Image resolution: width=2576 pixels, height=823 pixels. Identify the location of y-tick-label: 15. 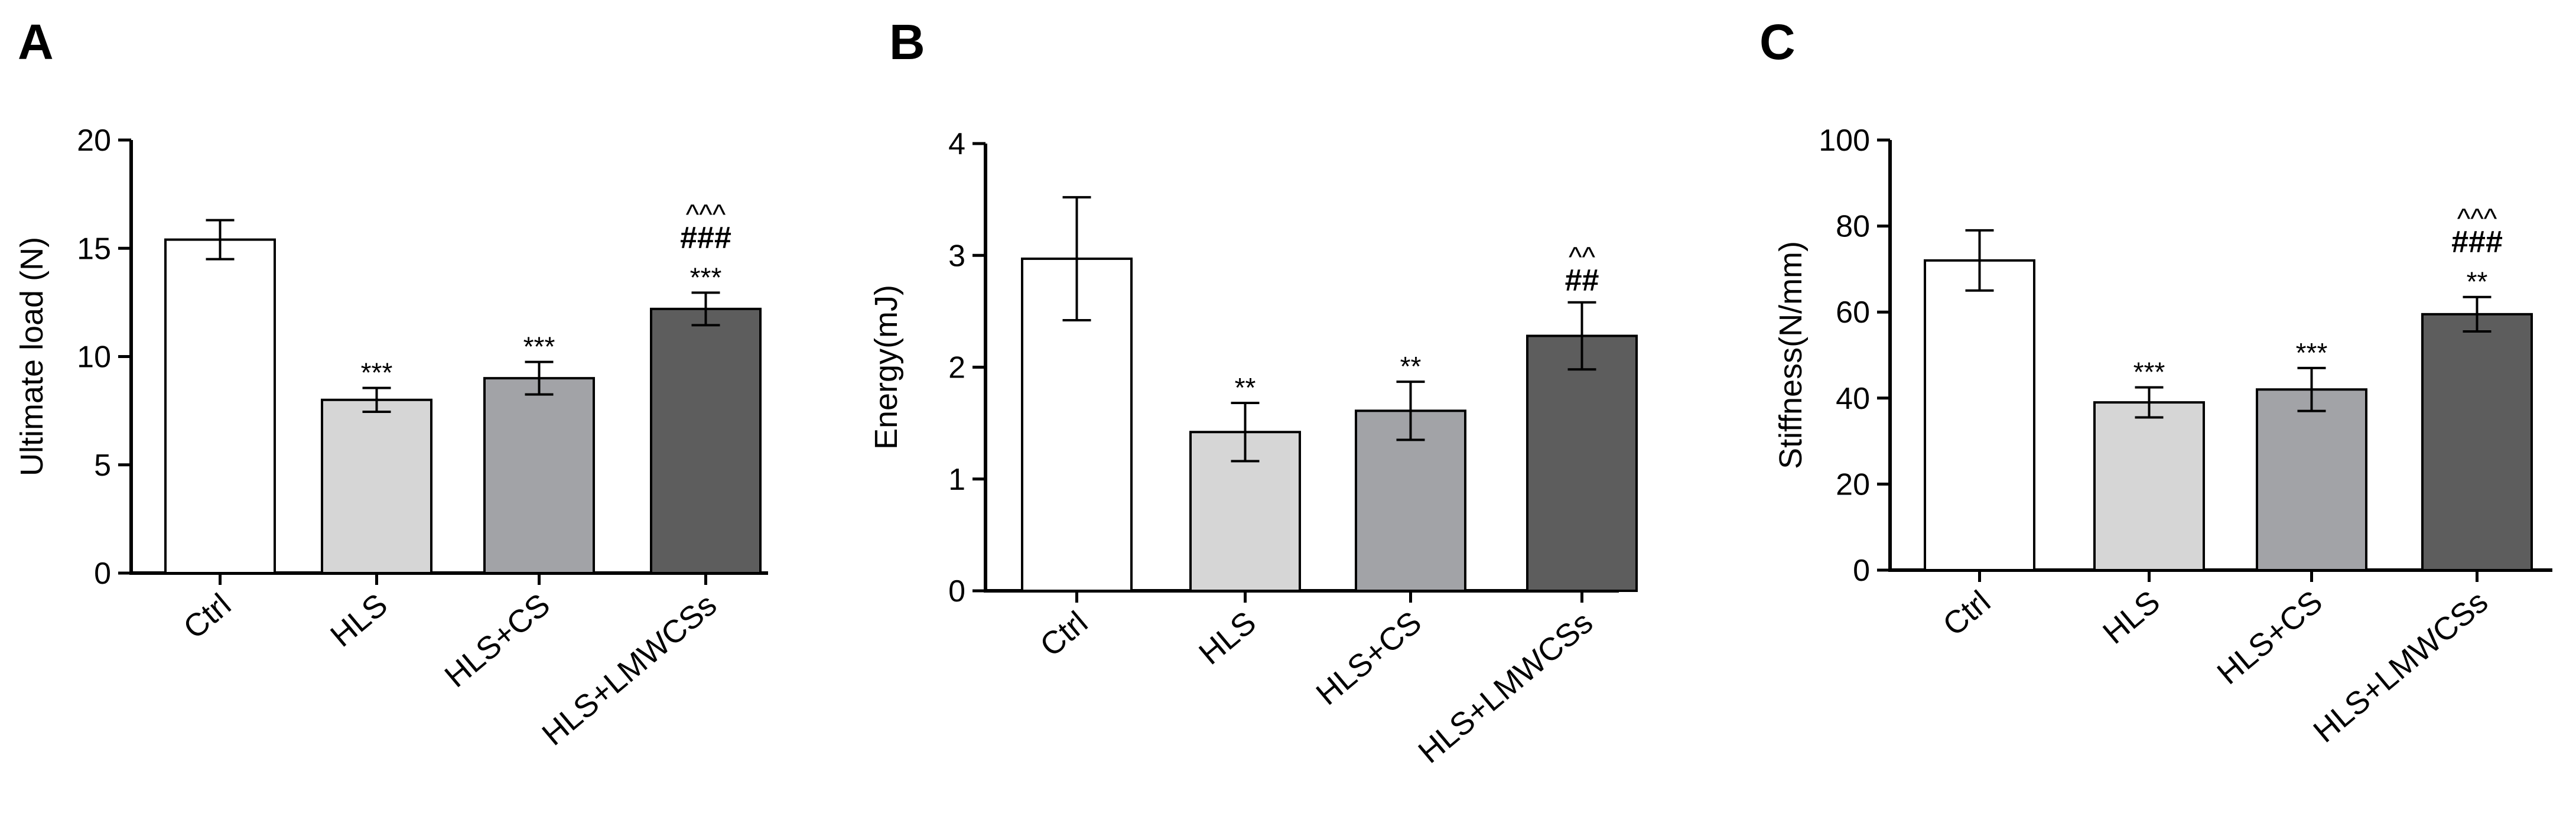
(94, 249).